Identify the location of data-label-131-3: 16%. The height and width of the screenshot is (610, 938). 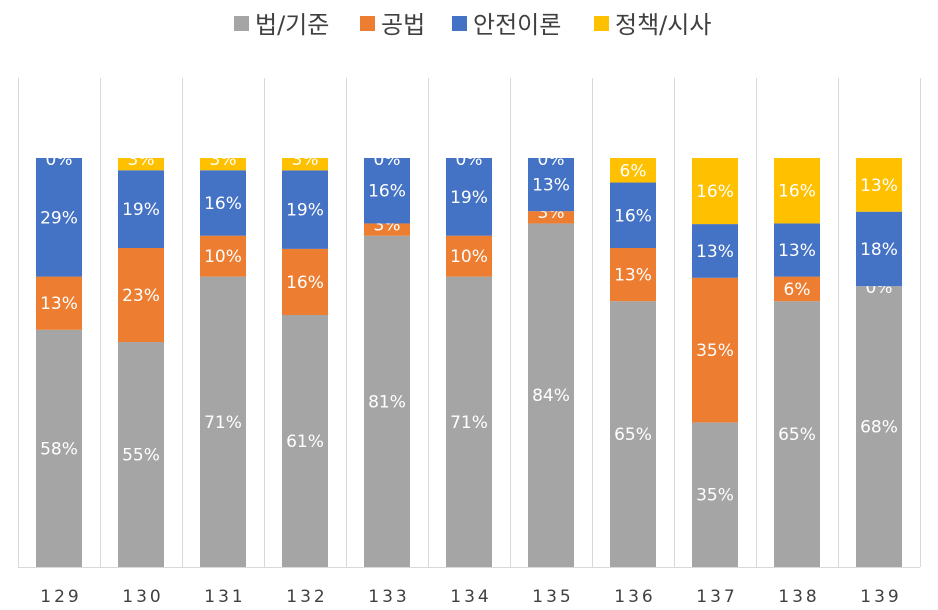
(223, 204).